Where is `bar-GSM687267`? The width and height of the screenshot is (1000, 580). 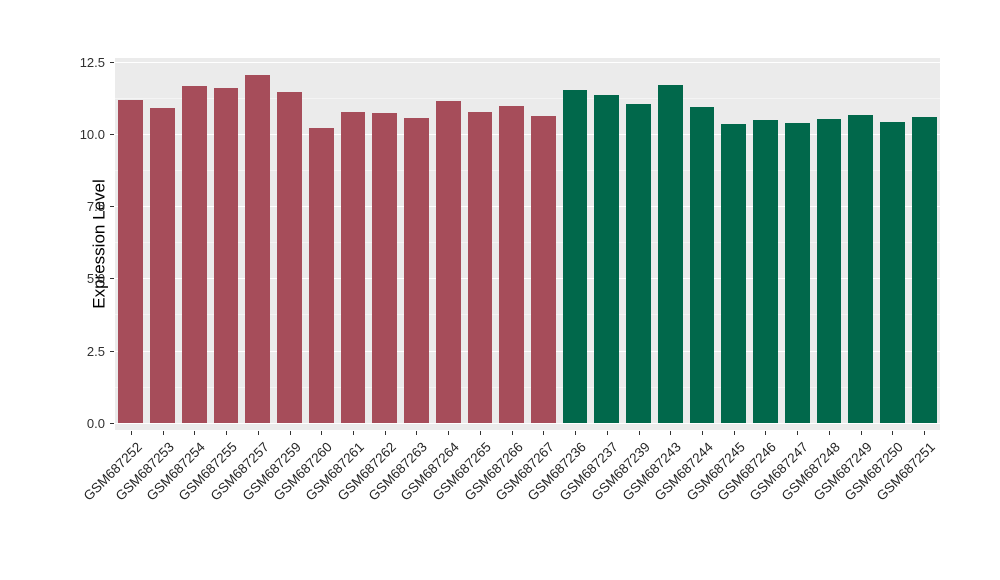
bar-GSM687267 is located at coordinates (543, 269).